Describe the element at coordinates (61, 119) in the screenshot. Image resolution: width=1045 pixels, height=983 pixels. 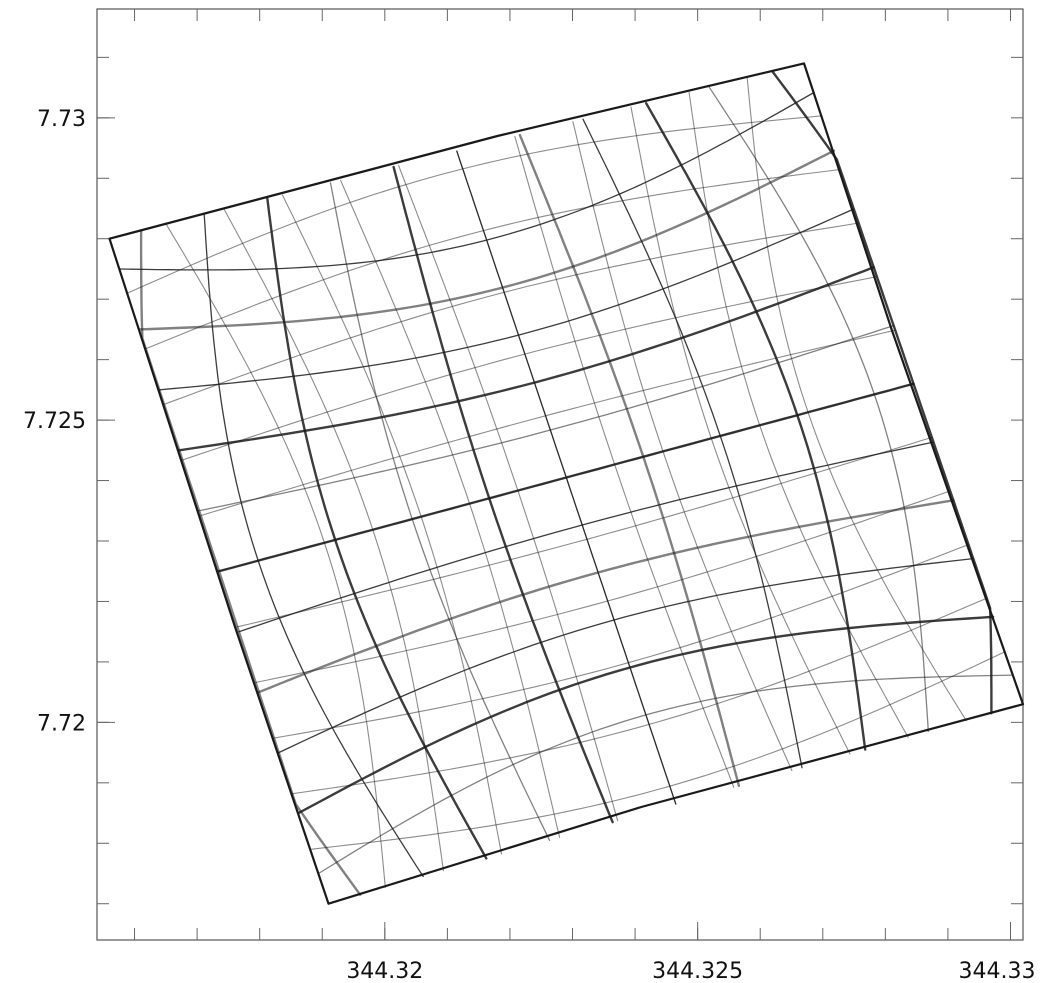
I see `y-tick-label: 7.73` at that location.